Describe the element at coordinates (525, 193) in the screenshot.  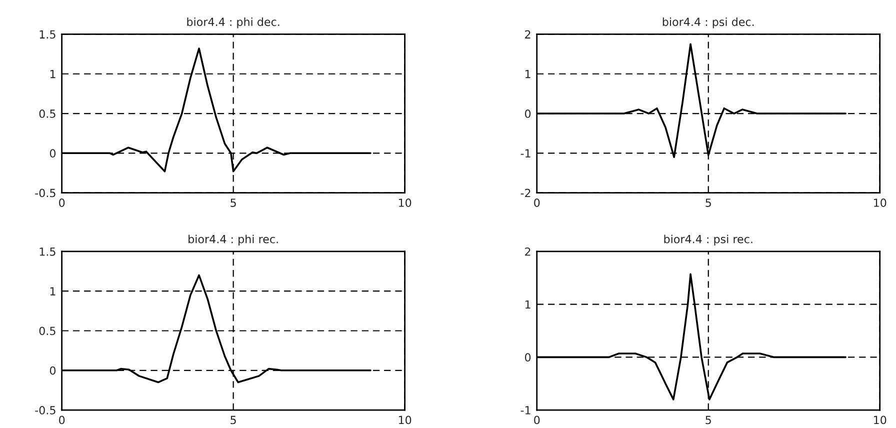
I see `y-tick-label: -2` at that location.